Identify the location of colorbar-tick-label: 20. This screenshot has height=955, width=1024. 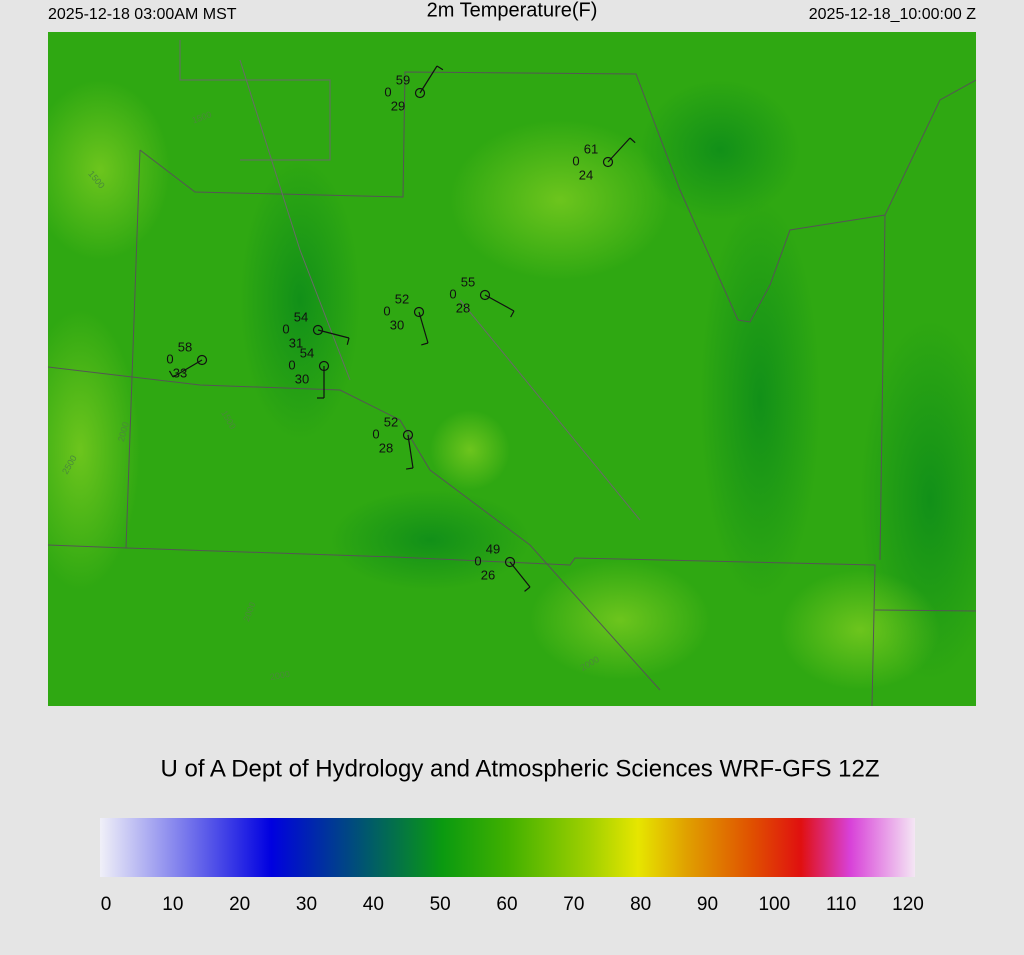
(239, 904).